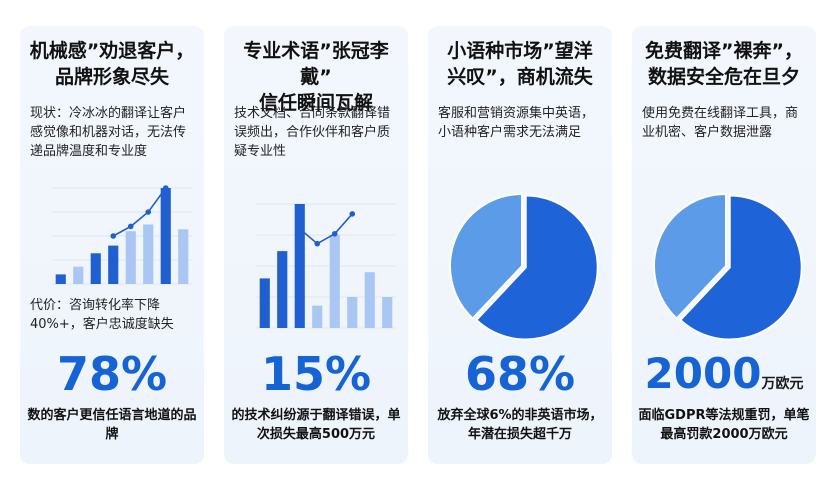  Describe the element at coordinates (112, 425) in the screenshot. I see `stat-caption: 数的客户更信任语言地道的品牌` at that location.